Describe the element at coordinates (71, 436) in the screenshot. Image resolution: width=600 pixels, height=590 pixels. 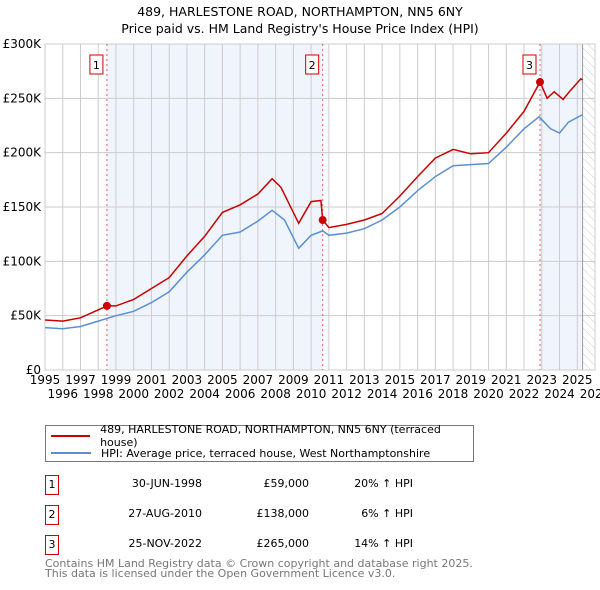
I see `legend-swatch-property` at that location.